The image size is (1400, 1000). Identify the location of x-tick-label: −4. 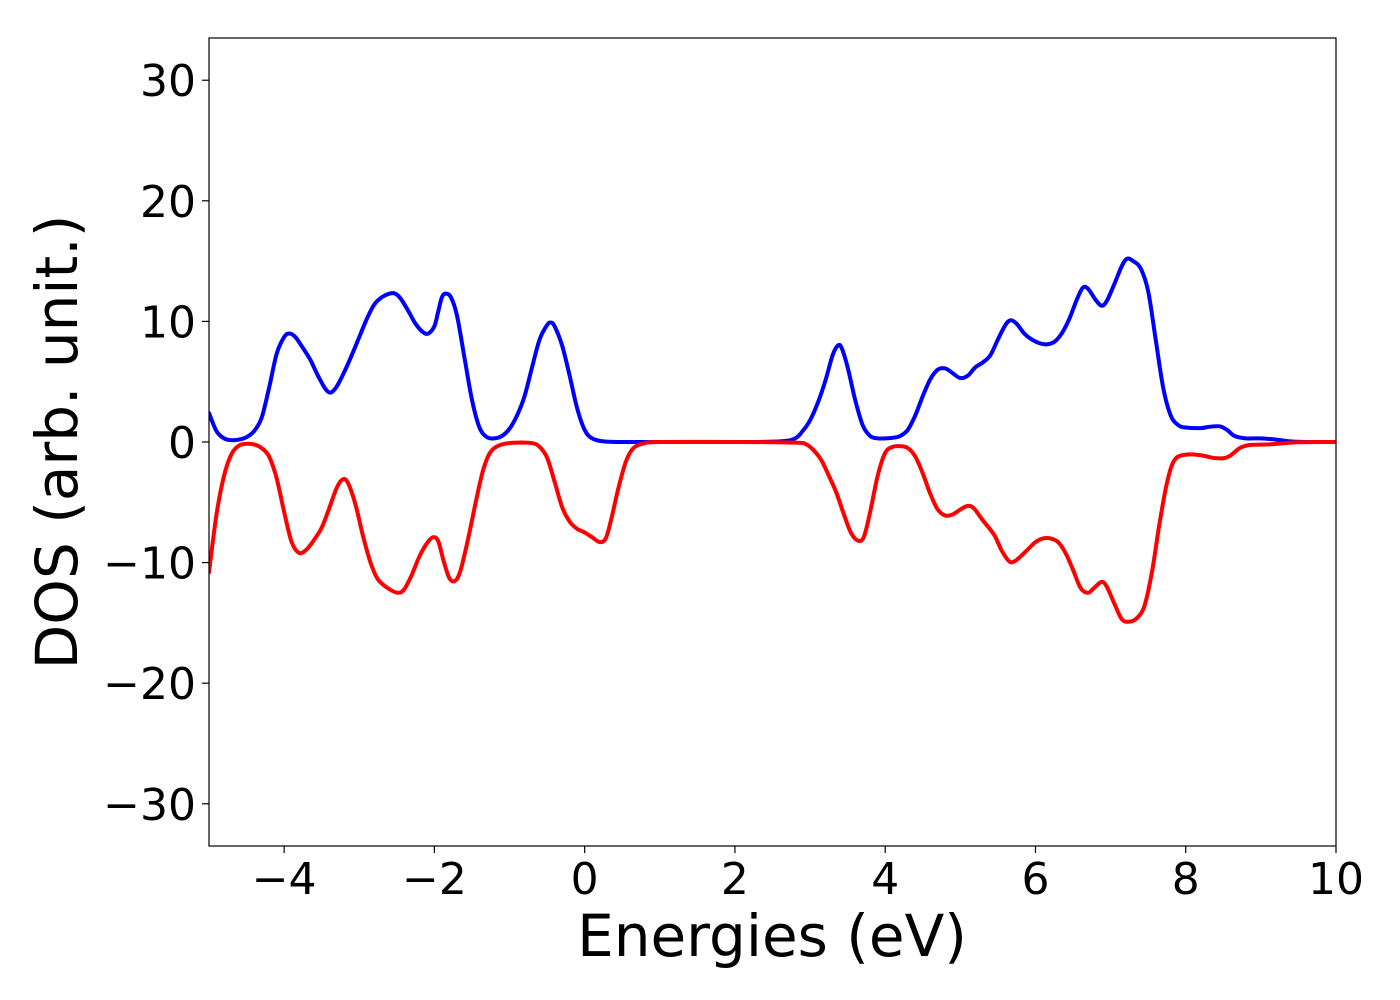
(284, 879).